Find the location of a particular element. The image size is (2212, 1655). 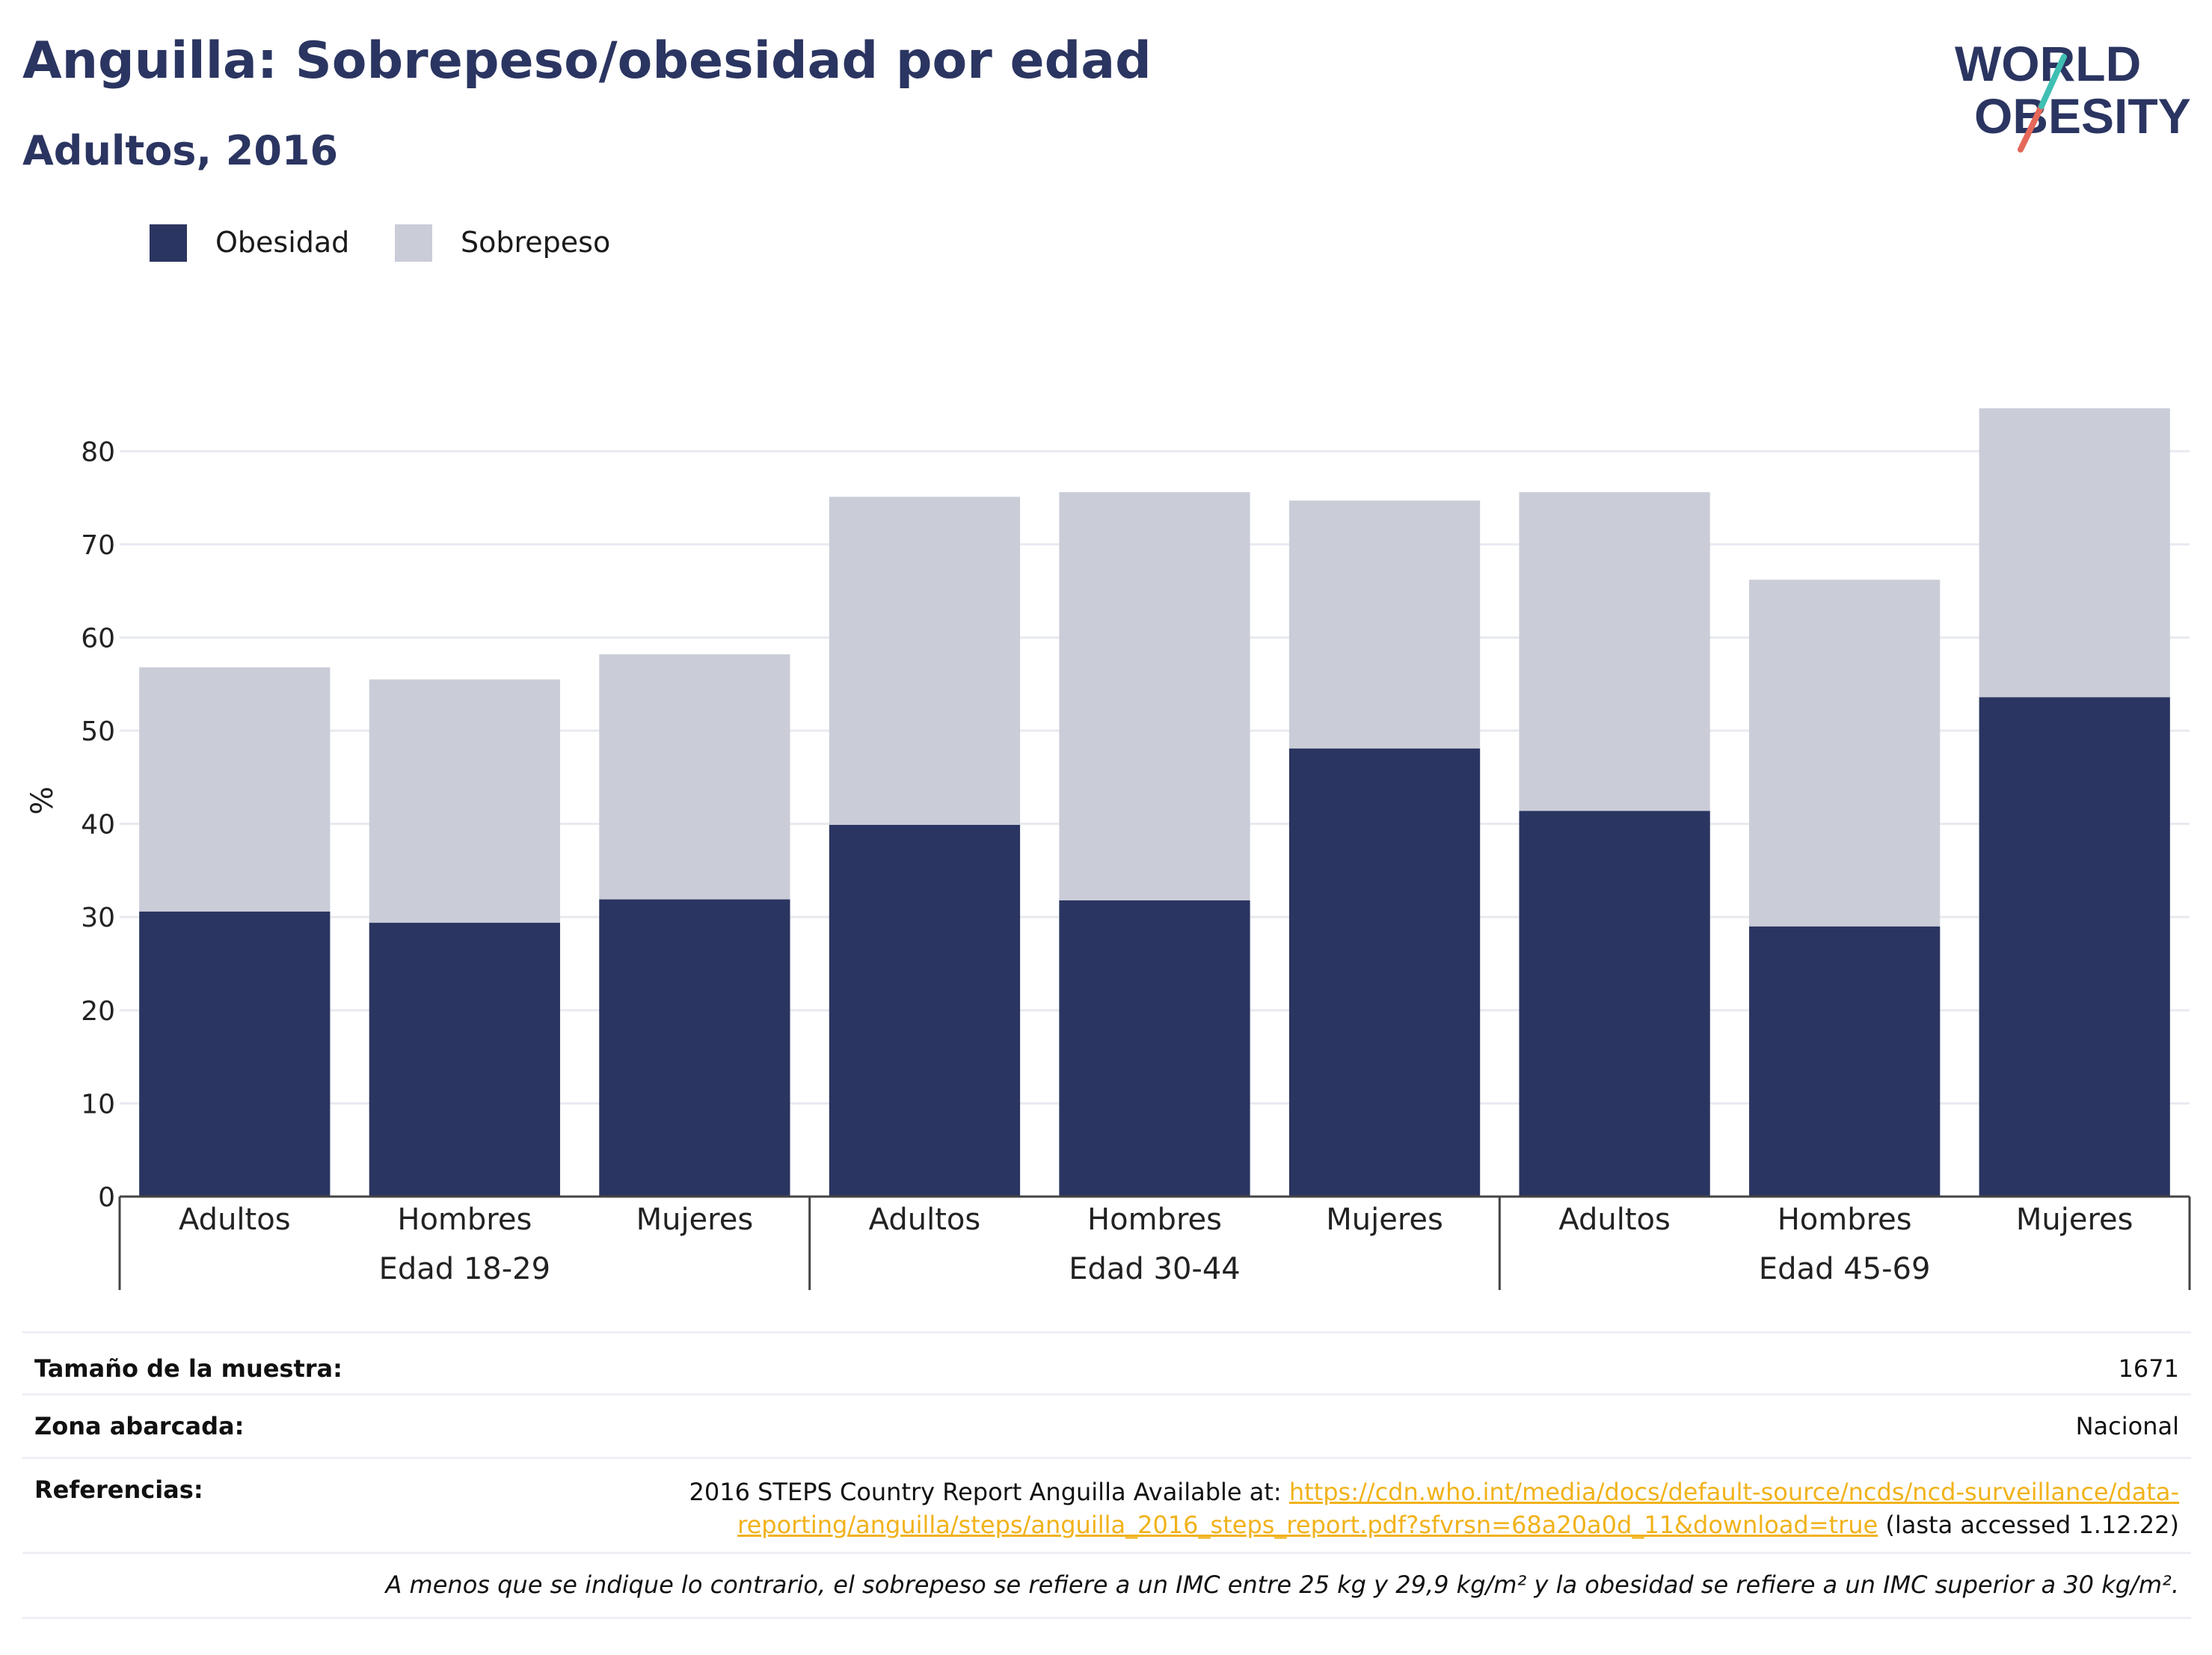

group-label: Edad 18-29 is located at coordinates (465, 1269).